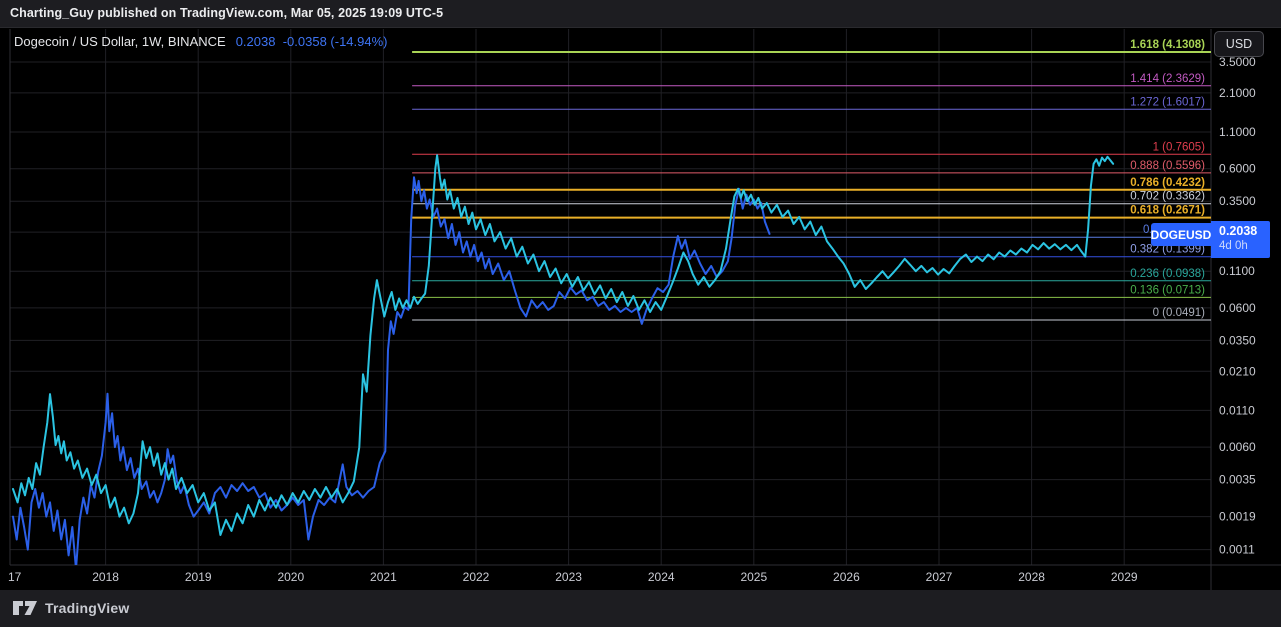 The width and height of the screenshot is (1281, 627). What do you see at coordinates (568, 577) in the screenshot?
I see `year-label-2023: 2023` at bounding box center [568, 577].